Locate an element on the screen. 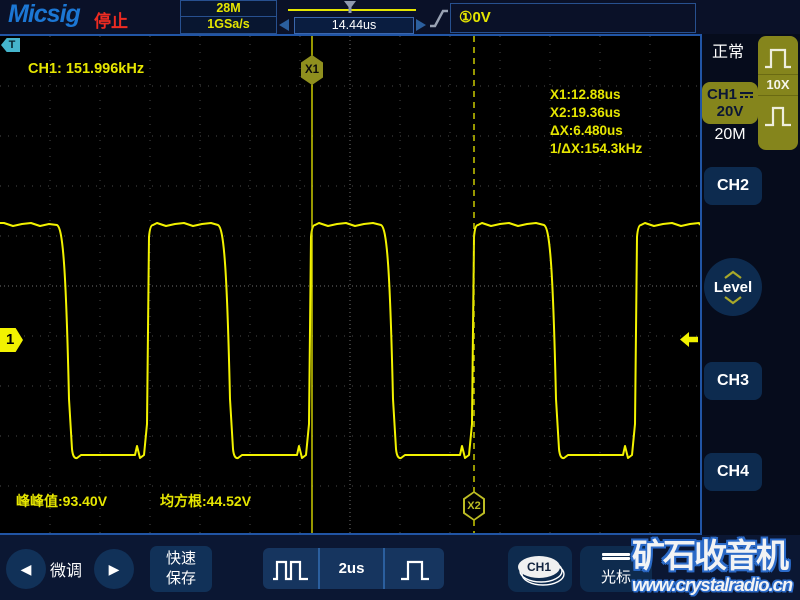  channel-stack-icon: CH1 is located at coordinates (541, 570).